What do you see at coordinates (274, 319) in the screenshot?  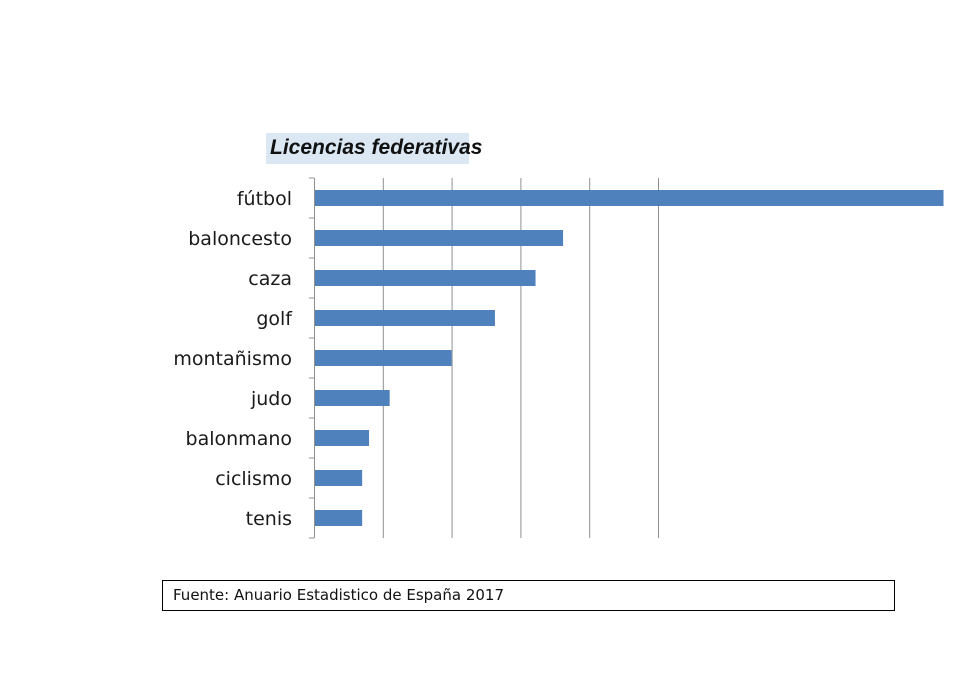 I see `category-label: golf` at bounding box center [274, 319].